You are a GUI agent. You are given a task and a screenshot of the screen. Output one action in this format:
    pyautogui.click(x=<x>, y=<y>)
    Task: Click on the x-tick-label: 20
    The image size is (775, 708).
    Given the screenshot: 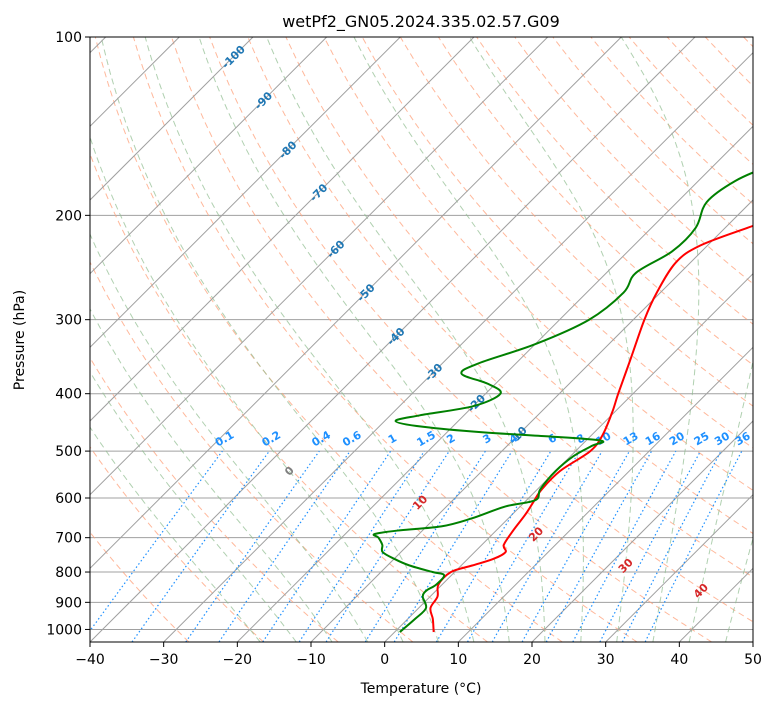 What is the action you would take?
    pyautogui.click(x=532, y=660)
    